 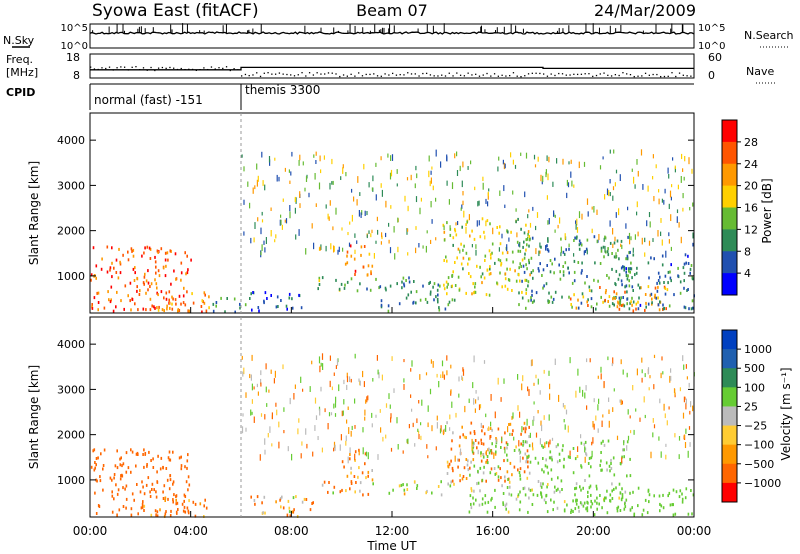 What do you see at coordinates (767, 210) in the screenshot?
I see `power-colorbar-label: Power [dB]` at bounding box center [767, 210].